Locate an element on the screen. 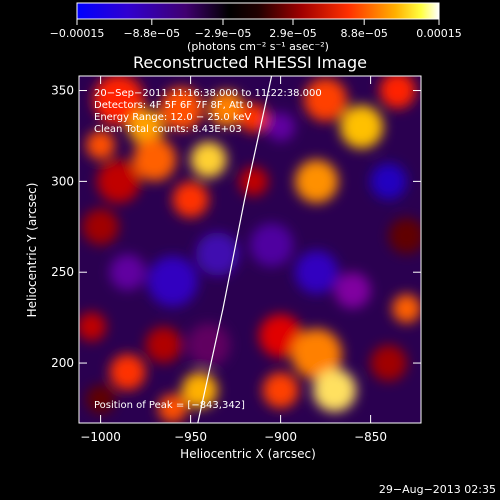 The image size is (500, 500). x-tick-label: −950 is located at coordinates (190, 437).